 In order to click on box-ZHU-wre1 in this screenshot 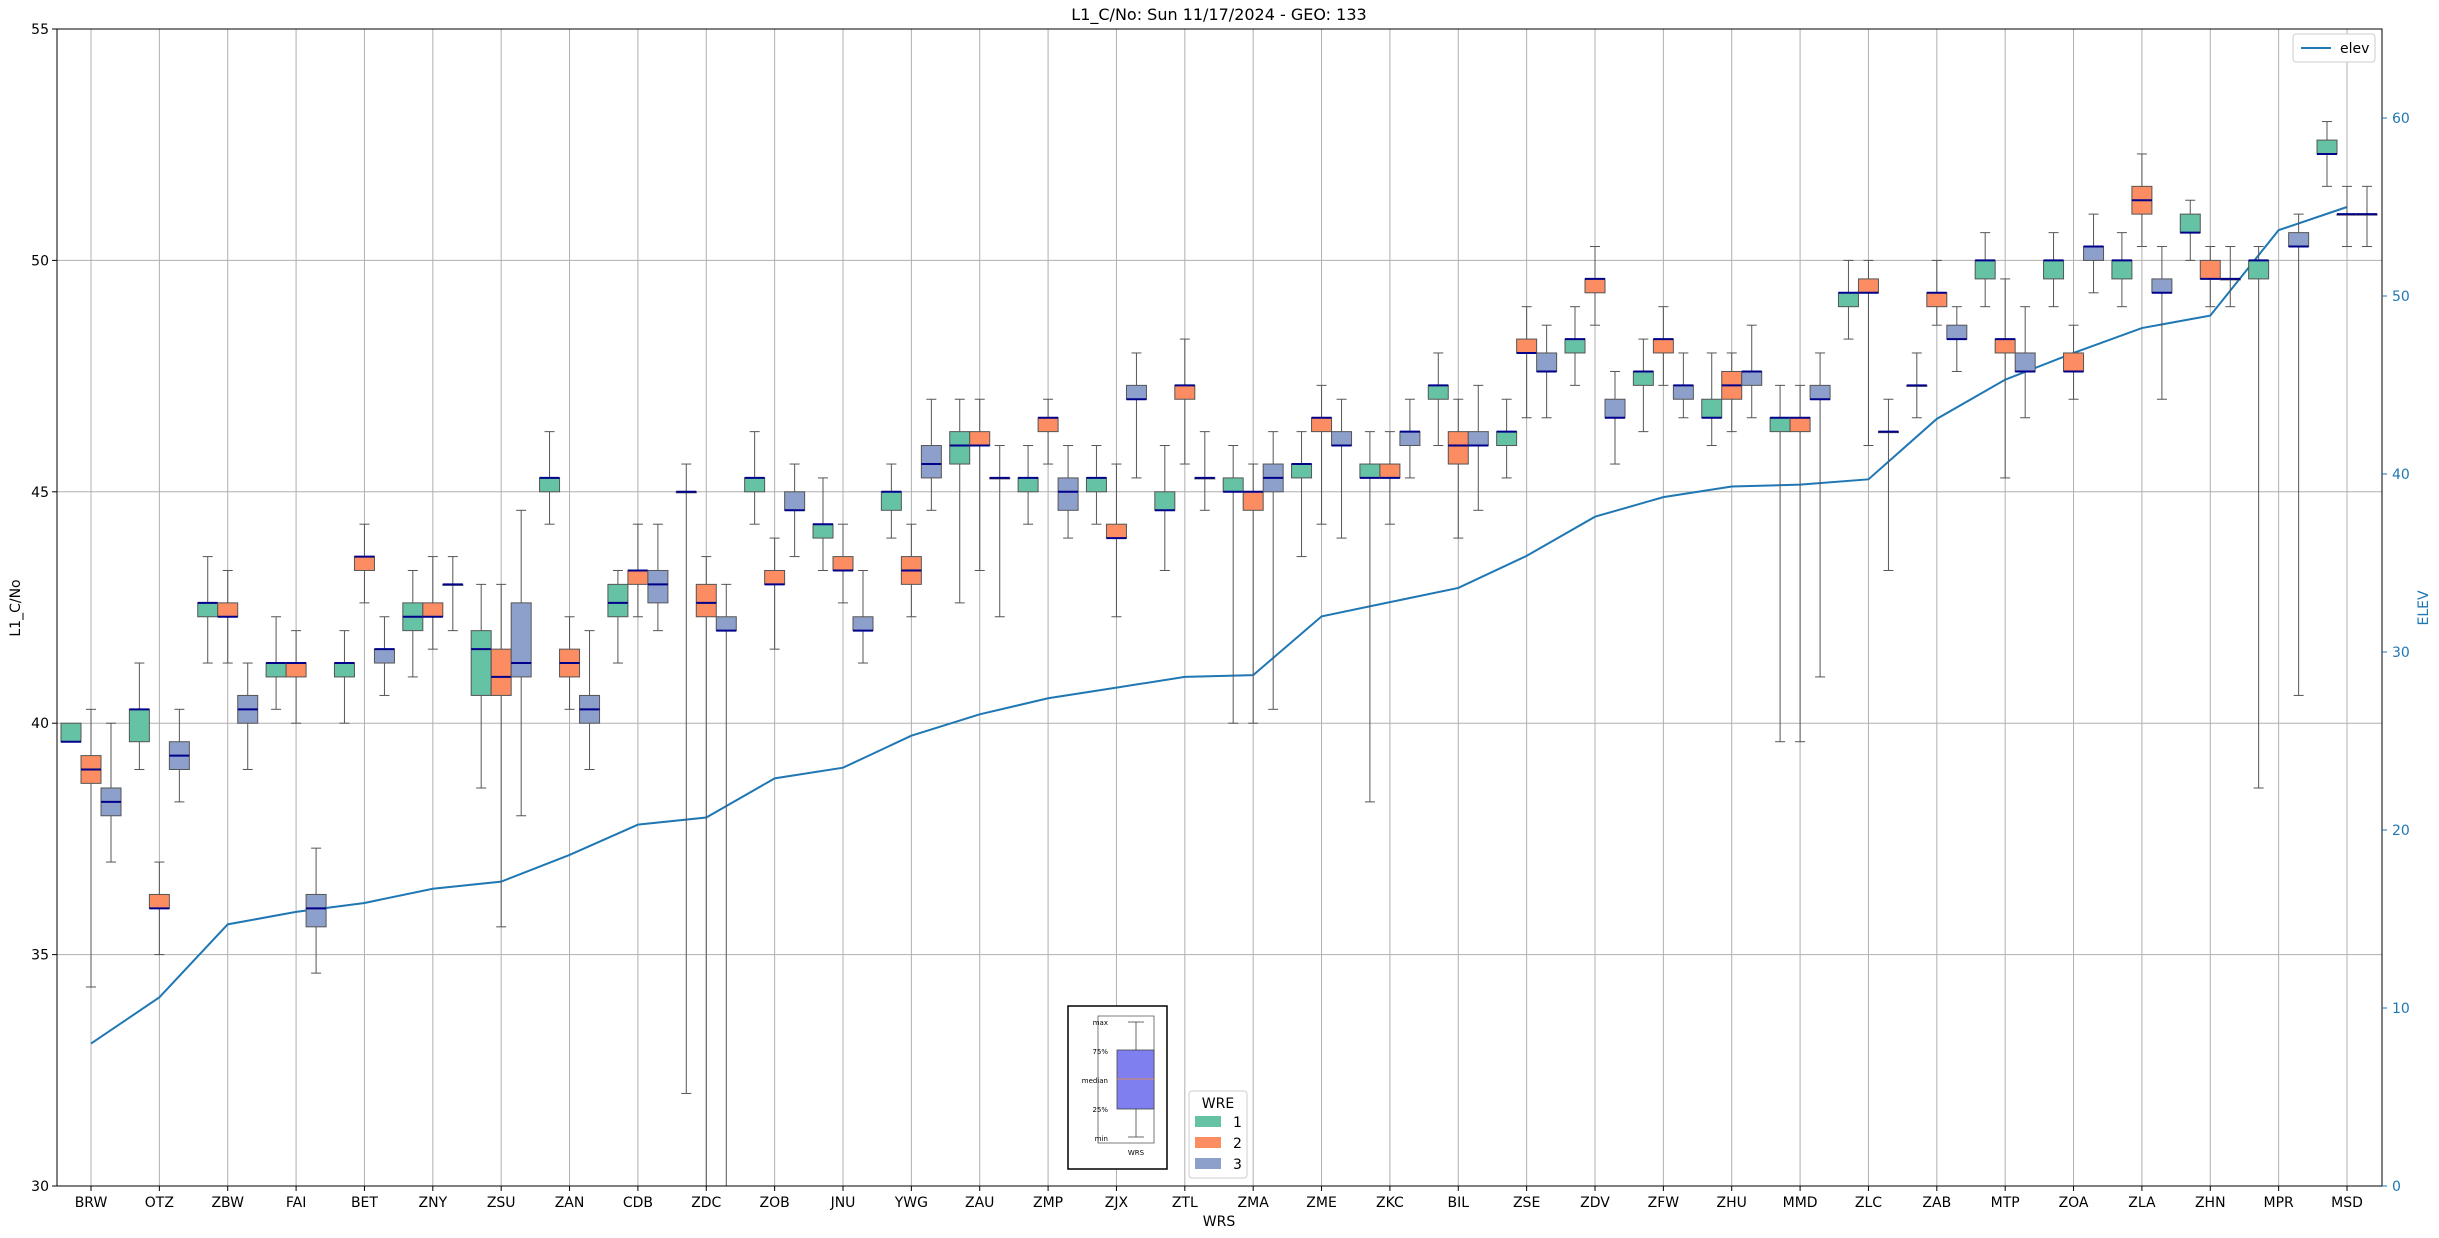, I will do `click(1712, 399)`.